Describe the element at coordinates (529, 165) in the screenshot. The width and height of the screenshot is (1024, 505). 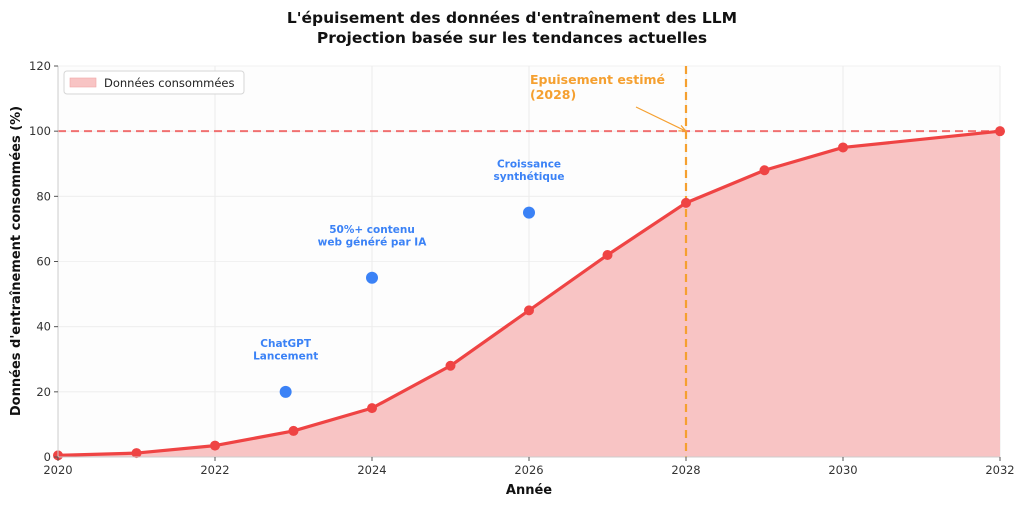
I see `event-label: Croissance` at that location.